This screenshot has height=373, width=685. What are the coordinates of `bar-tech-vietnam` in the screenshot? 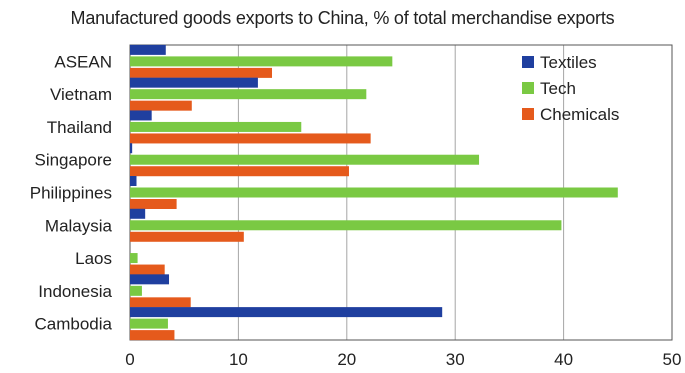 It's located at (248, 94).